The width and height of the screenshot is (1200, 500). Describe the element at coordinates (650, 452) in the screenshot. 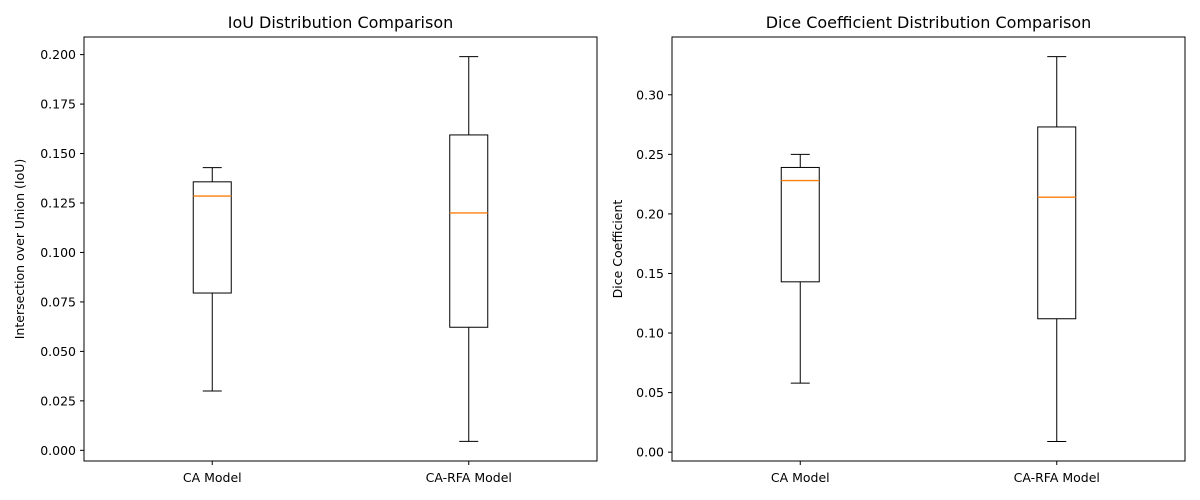

I see `y-tick-label: 0.00` at that location.